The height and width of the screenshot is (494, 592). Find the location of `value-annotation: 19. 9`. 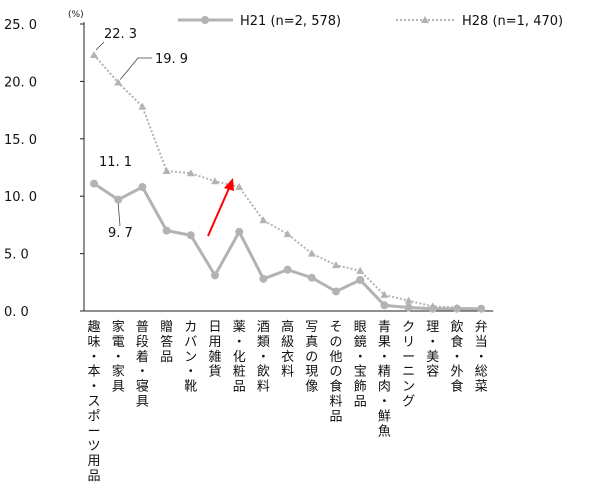

value-annotation: 19. 9 is located at coordinates (171, 59).